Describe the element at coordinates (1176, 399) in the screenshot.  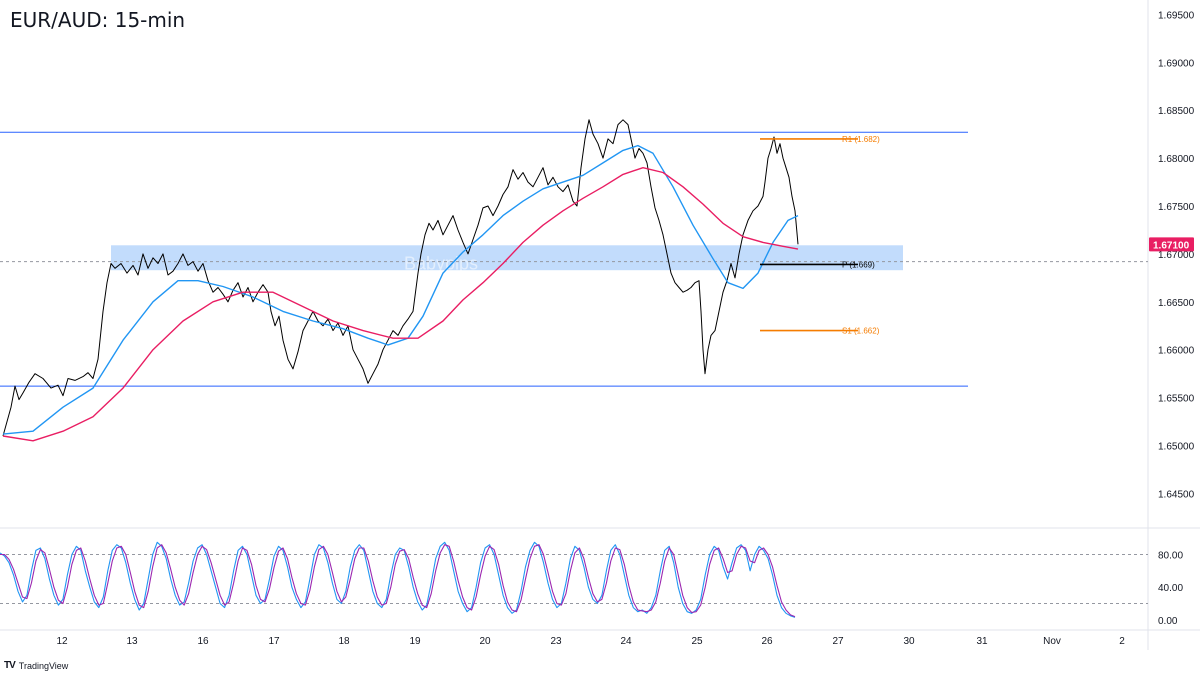
I see `price-tick-label: 1.65500` at that location.